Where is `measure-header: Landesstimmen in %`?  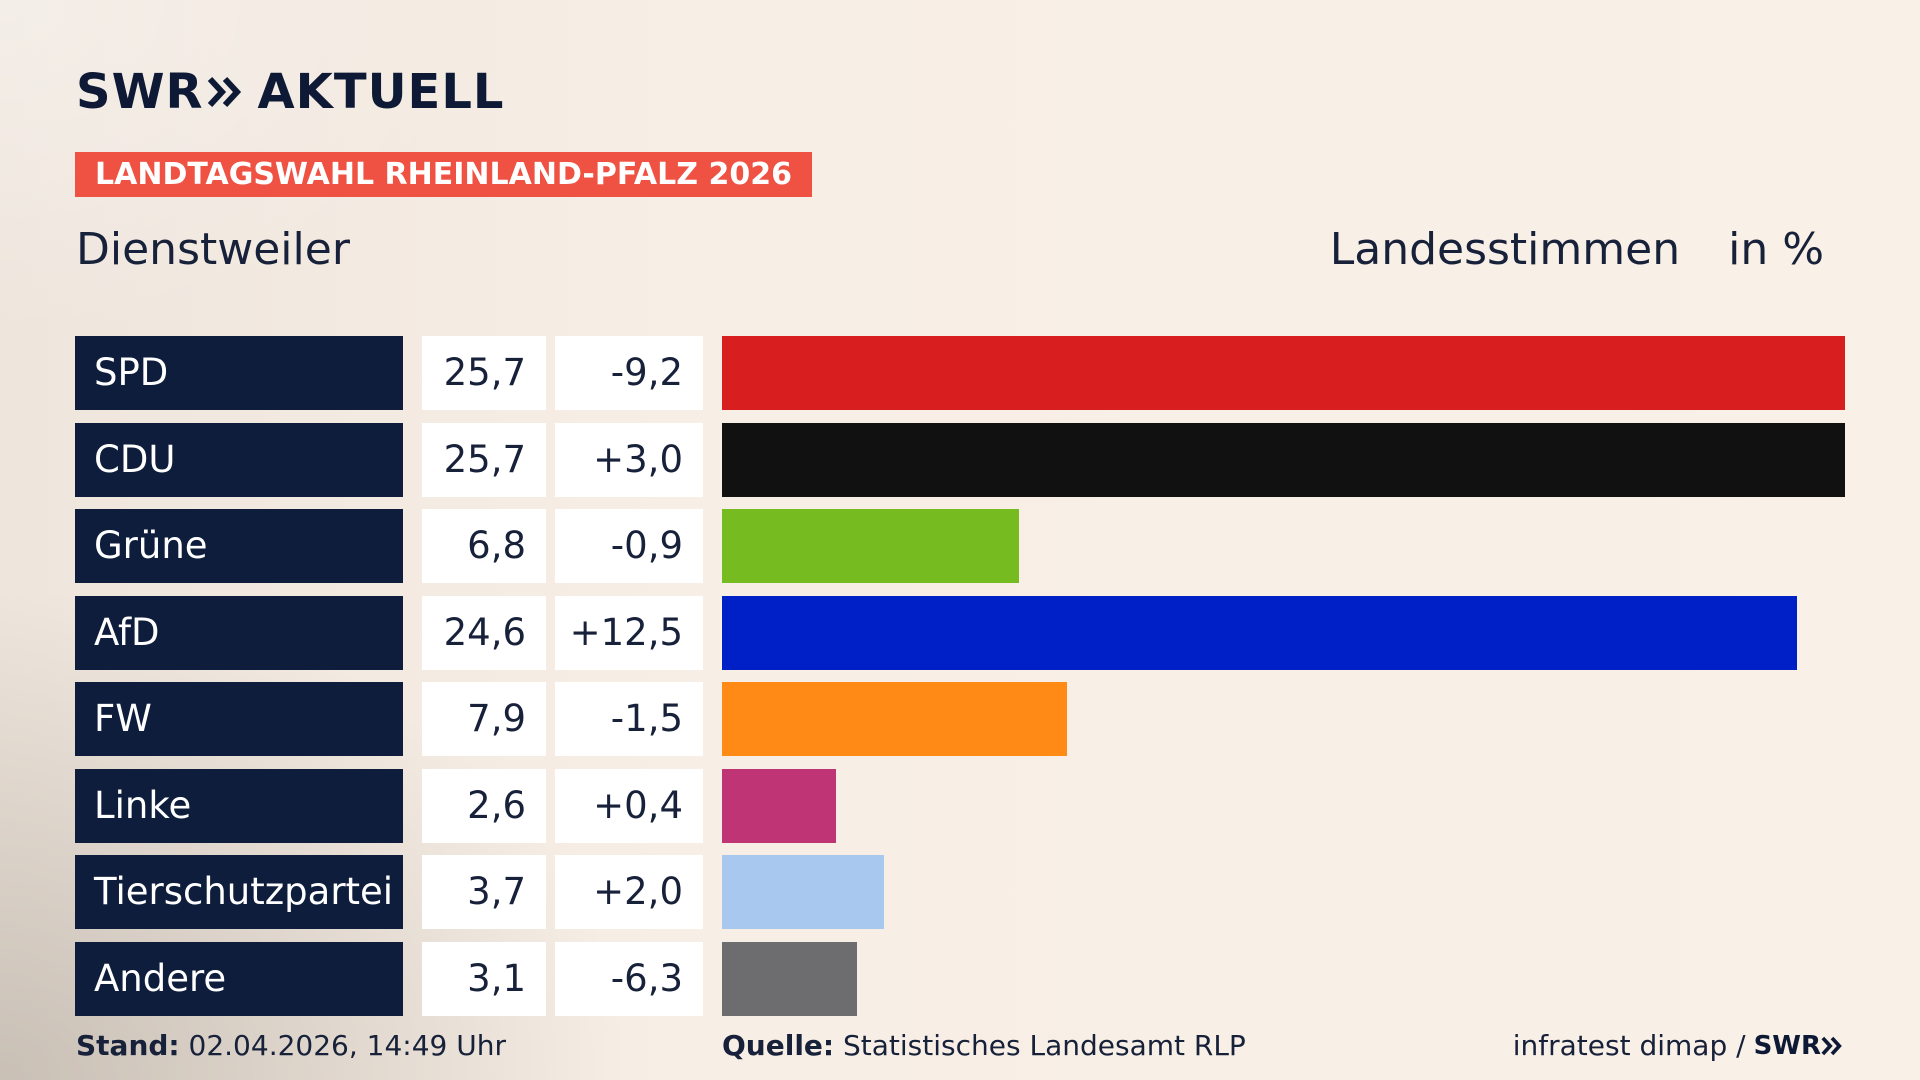
measure-header: Landesstimmen in % is located at coordinates (1577, 250).